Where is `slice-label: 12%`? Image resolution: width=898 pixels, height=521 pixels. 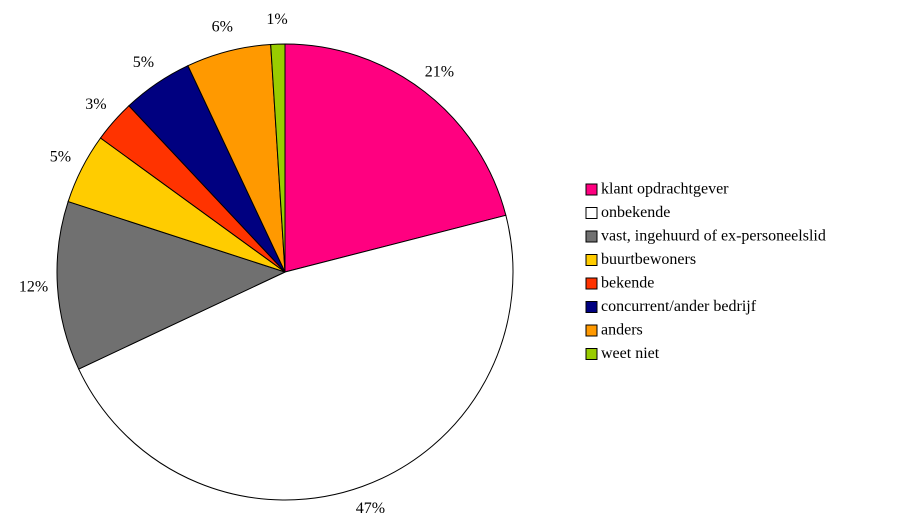 slice-label: 12% is located at coordinates (33, 286).